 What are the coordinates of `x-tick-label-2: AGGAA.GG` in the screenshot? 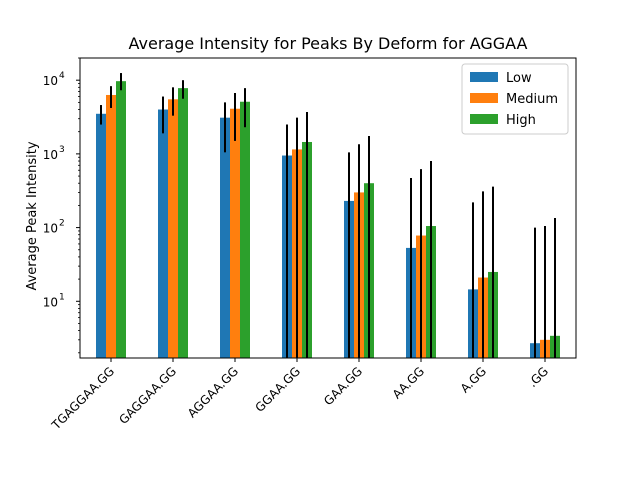 It's located at (213, 392).